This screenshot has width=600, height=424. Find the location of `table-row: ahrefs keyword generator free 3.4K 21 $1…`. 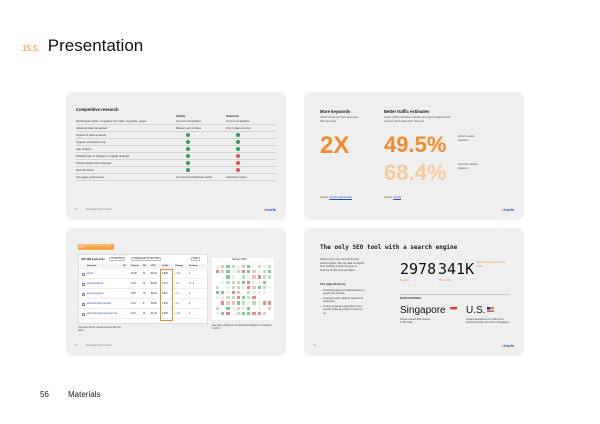

table-row: ahrefs keyword generator free 3.4K 21 $1… is located at coordinates (144, 314).